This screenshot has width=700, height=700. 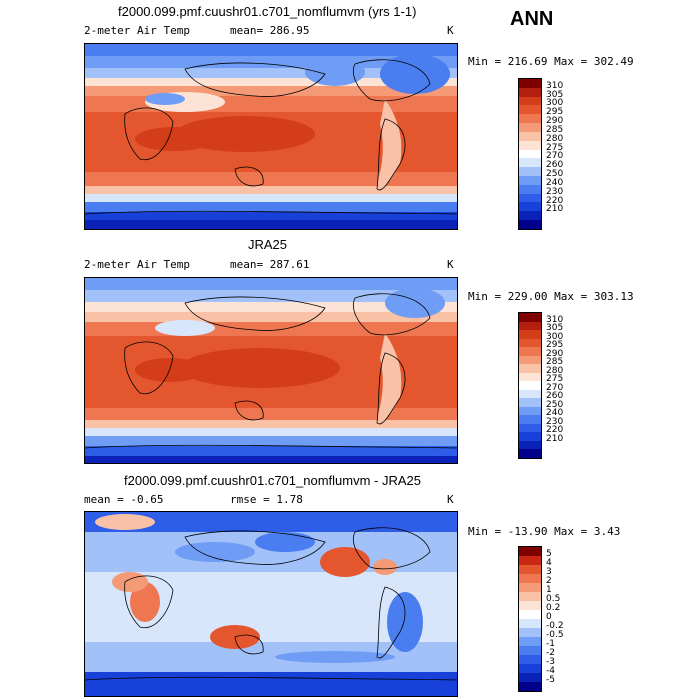 What do you see at coordinates (553, 599) in the screenshot?
I see `colorbar-level-label: 0.5` at bounding box center [553, 599].